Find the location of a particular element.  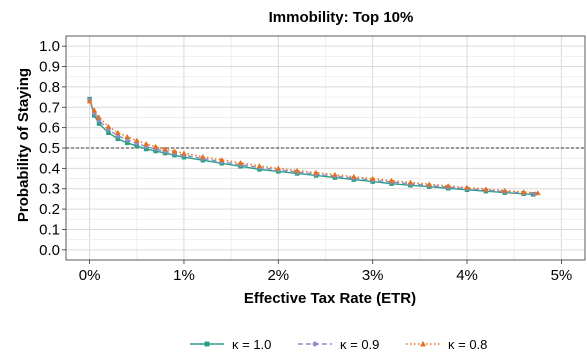

chart-title: Immobility: Top 10% is located at coordinates (341, 17).